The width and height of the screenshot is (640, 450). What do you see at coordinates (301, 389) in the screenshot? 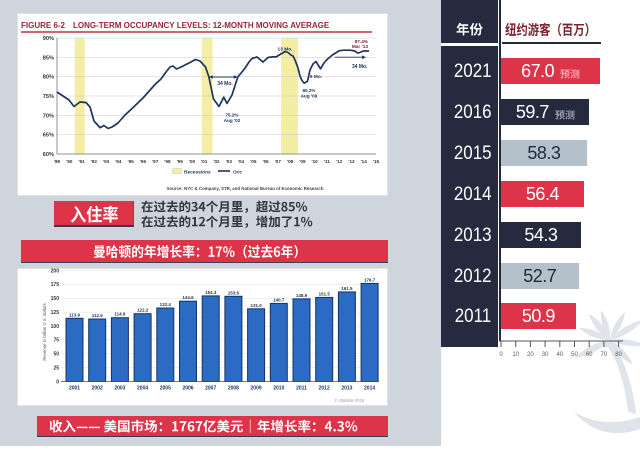
I see `svg-text: 2011` at bounding box center [301, 389].